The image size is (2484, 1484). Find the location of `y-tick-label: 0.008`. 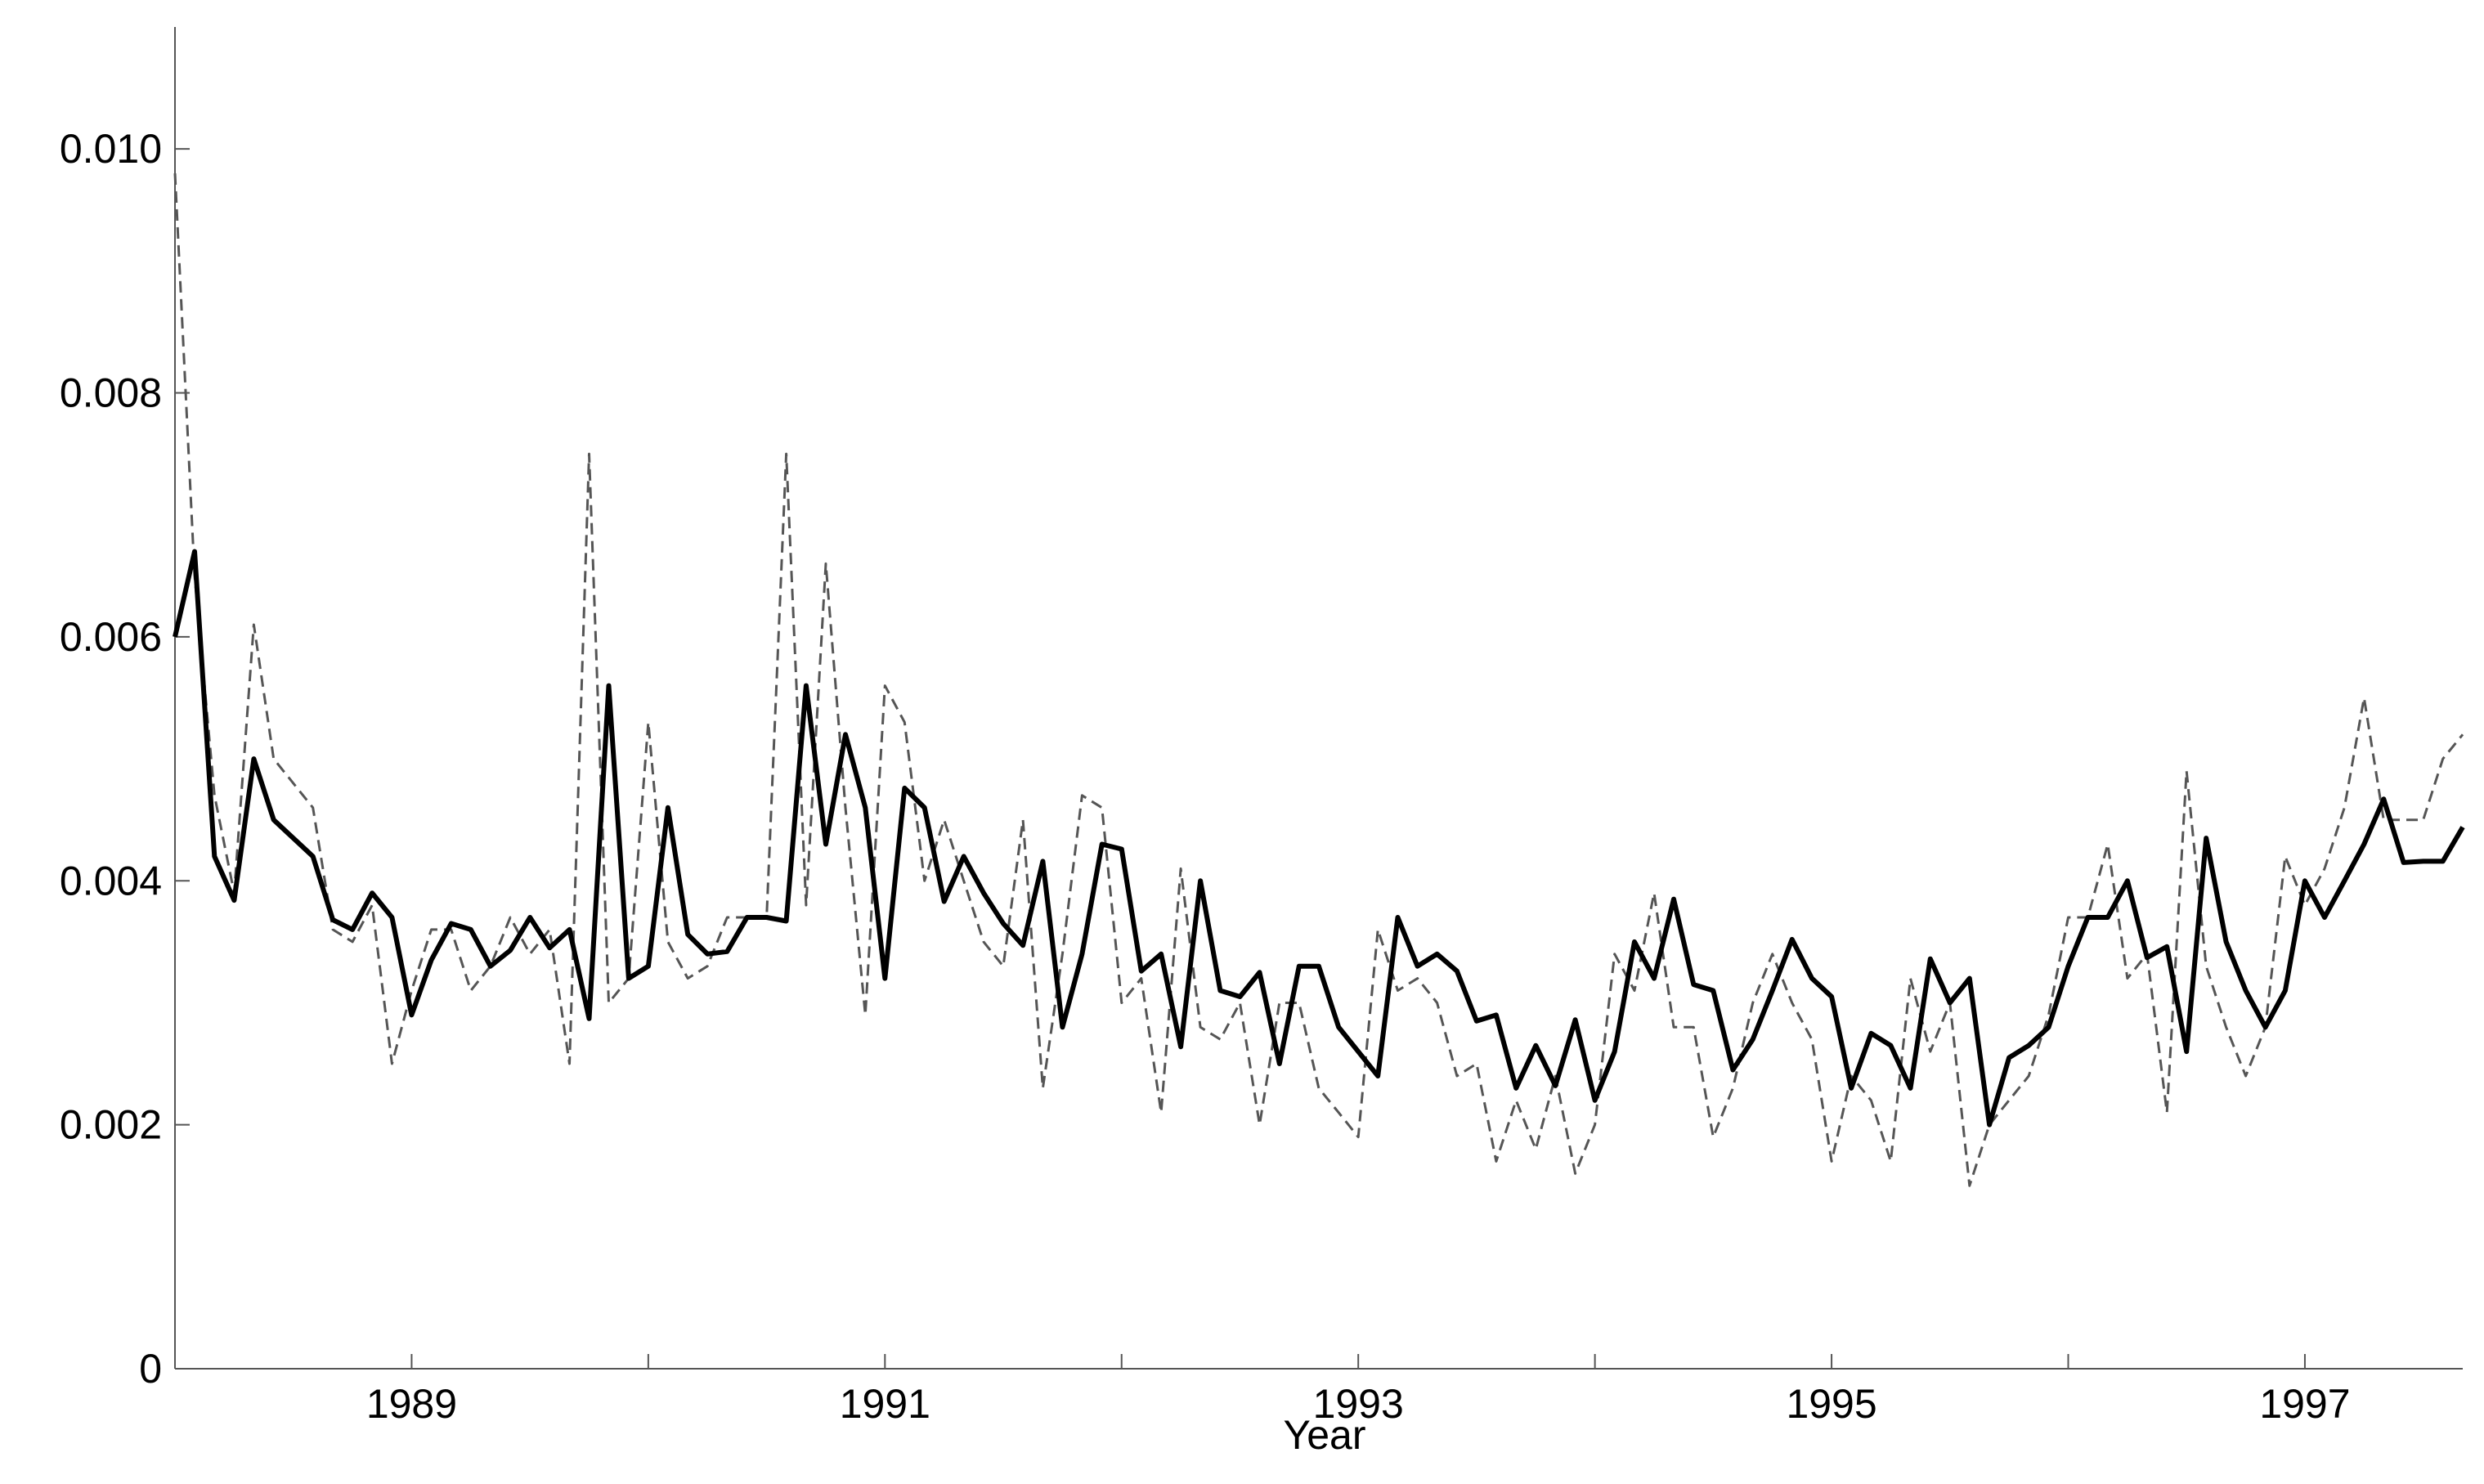

y-tick-label: 0.008 is located at coordinates (111, 393).